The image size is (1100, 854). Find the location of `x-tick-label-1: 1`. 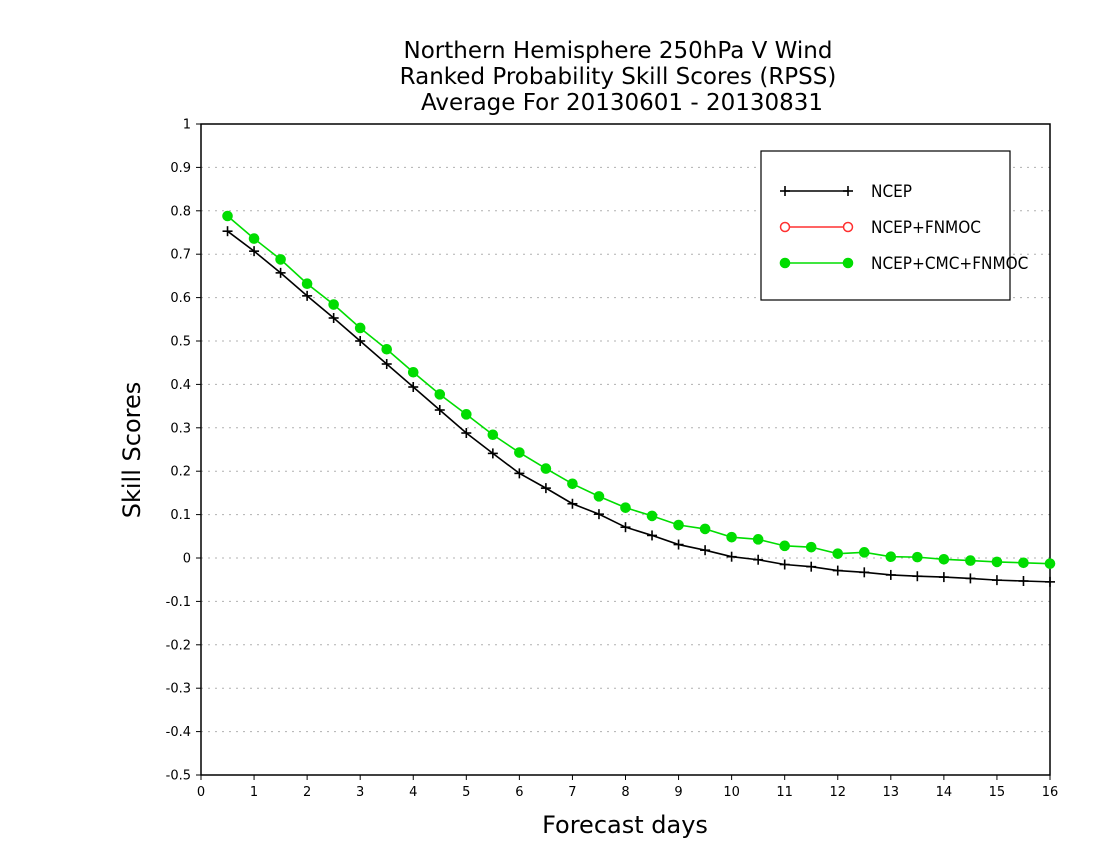

x-tick-label-1: 1 is located at coordinates (254, 792).